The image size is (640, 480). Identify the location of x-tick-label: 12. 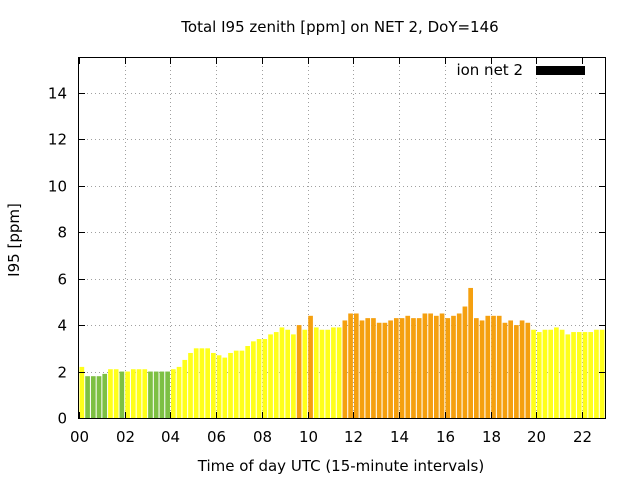
(353, 437).